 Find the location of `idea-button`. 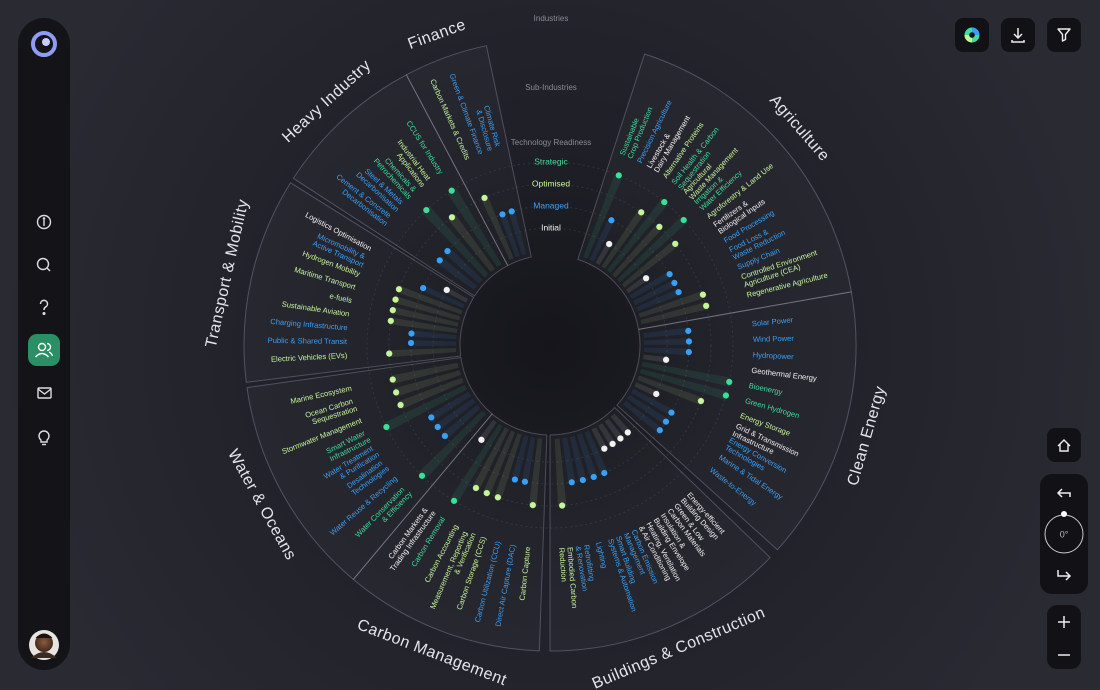

idea-button is located at coordinates (44, 438).